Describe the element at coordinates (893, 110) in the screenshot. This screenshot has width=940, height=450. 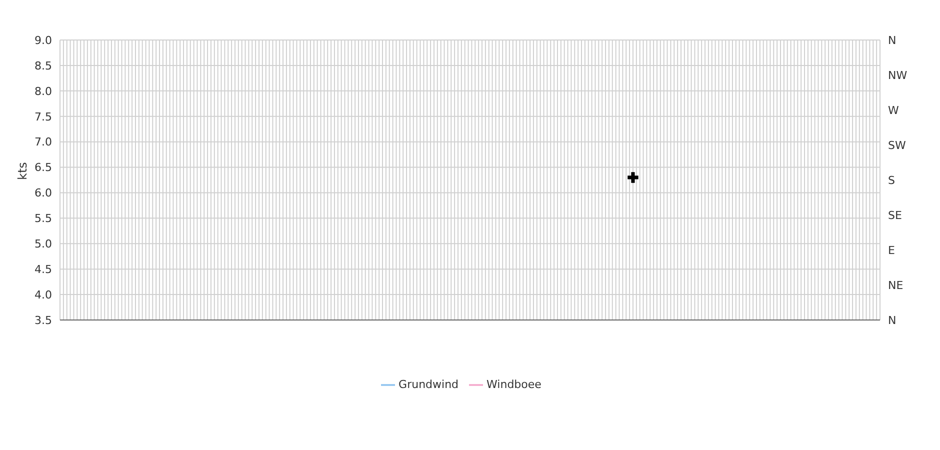
I see `category-label: W` at that location.